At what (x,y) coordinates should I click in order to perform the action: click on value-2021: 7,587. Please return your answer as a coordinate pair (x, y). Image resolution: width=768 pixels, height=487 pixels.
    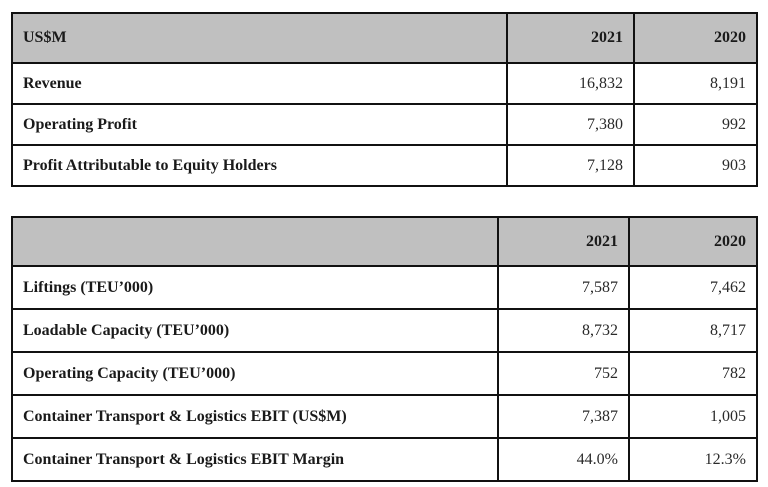
    Looking at the image, I should click on (563, 287).